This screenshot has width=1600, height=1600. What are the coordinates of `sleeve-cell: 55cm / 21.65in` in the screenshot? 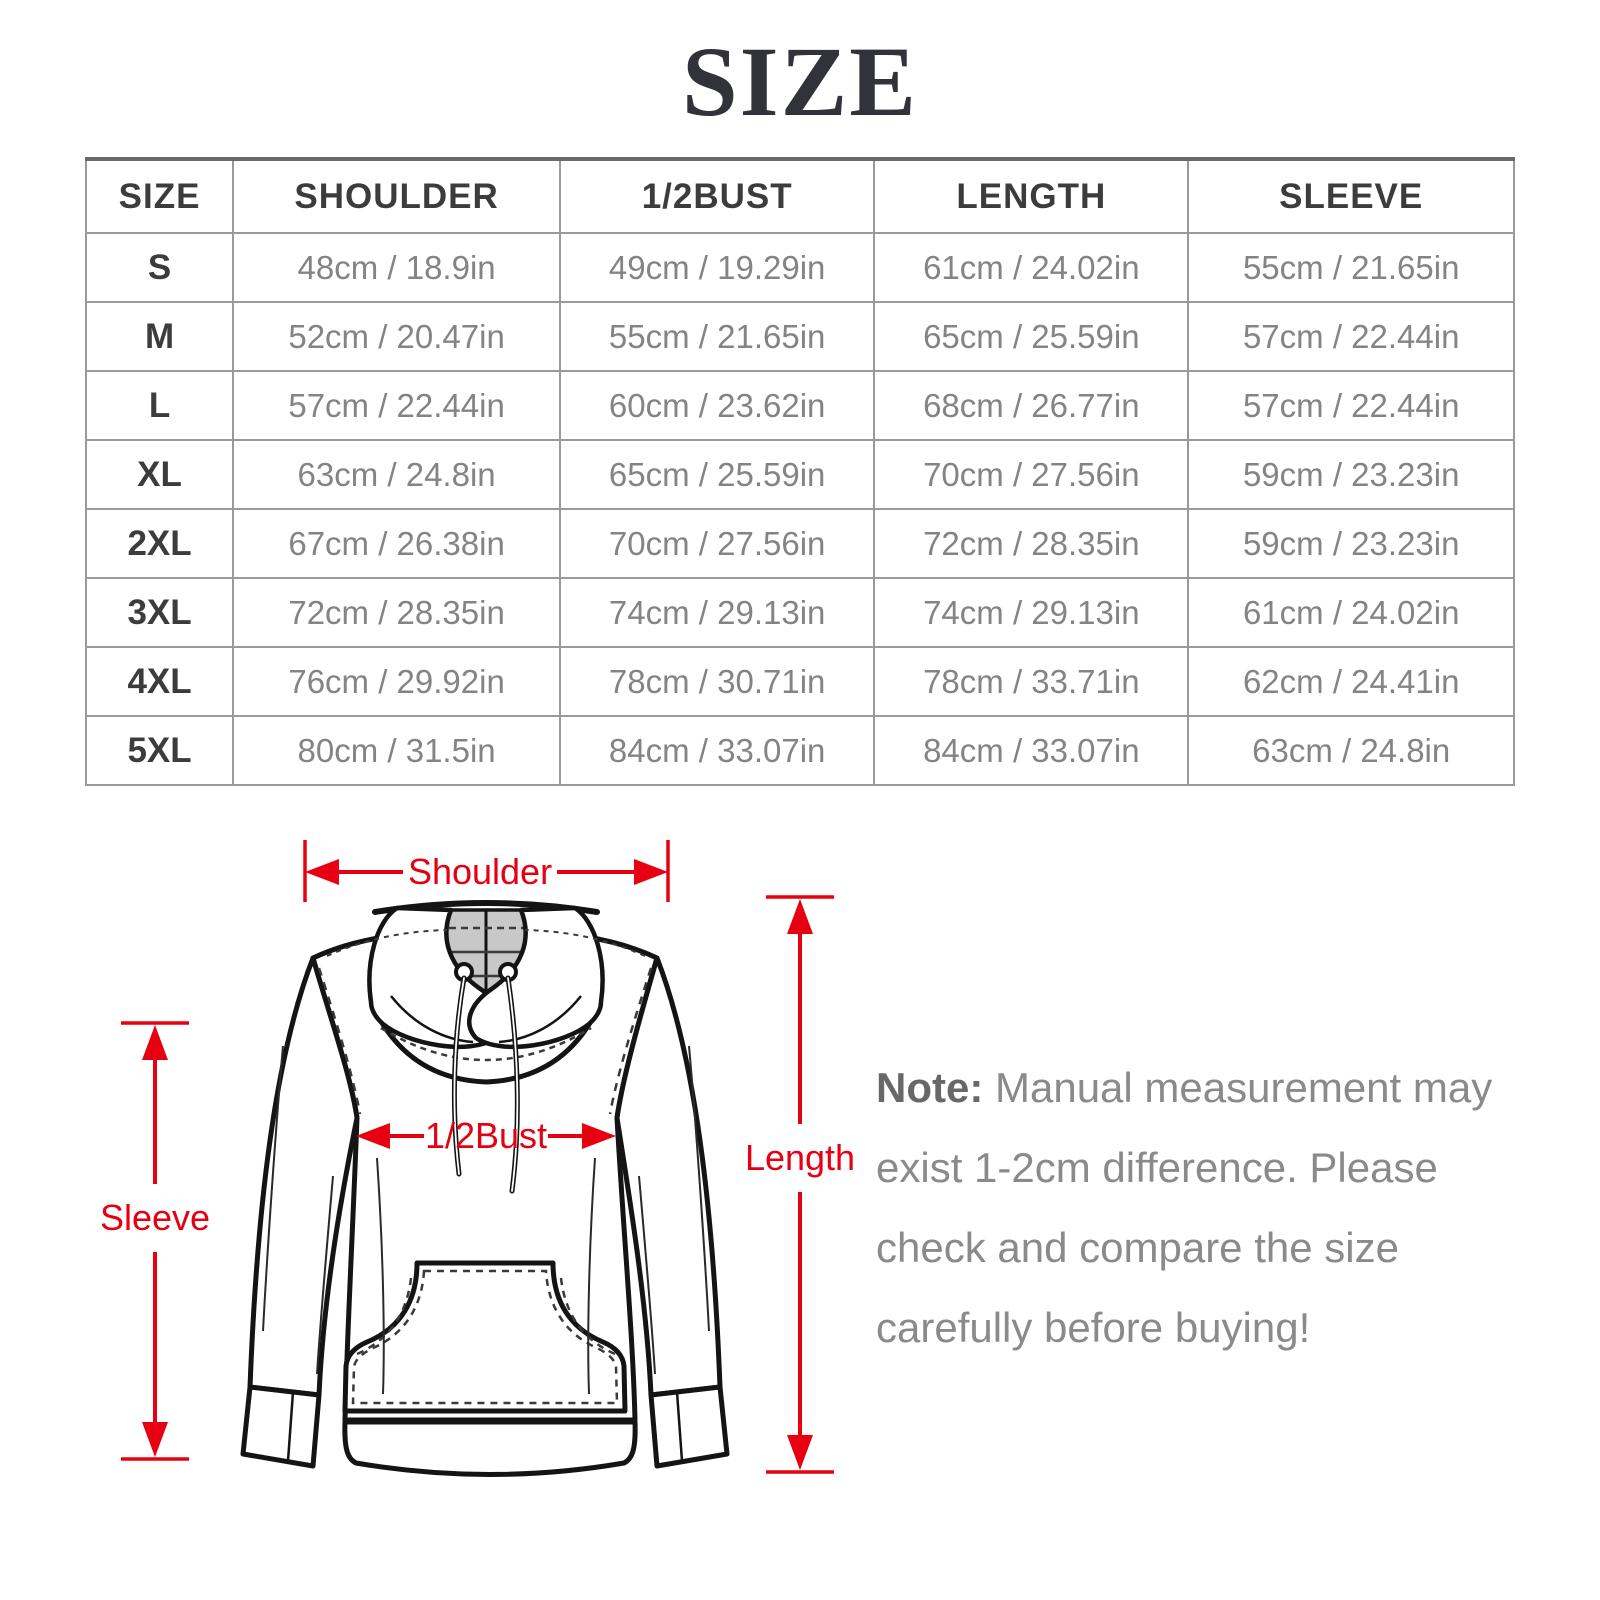 It's located at (1351, 267).